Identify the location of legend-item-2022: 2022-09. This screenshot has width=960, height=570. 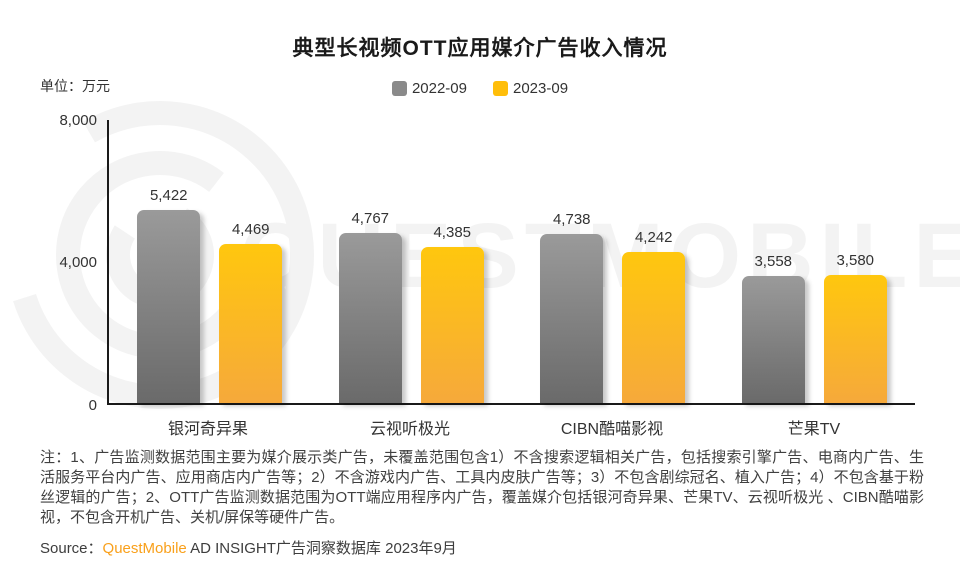
(429, 88).